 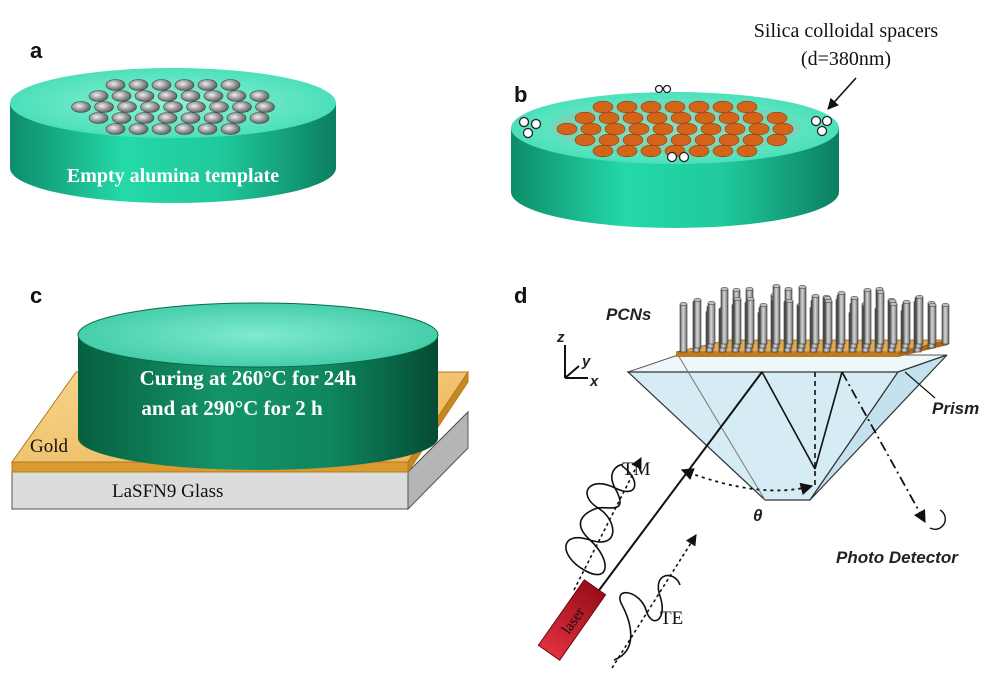 What do you see at coordinates (788, 420) in the screenshot?
I see `reflected-beam-in-prism` at bounding box center [788, 420].